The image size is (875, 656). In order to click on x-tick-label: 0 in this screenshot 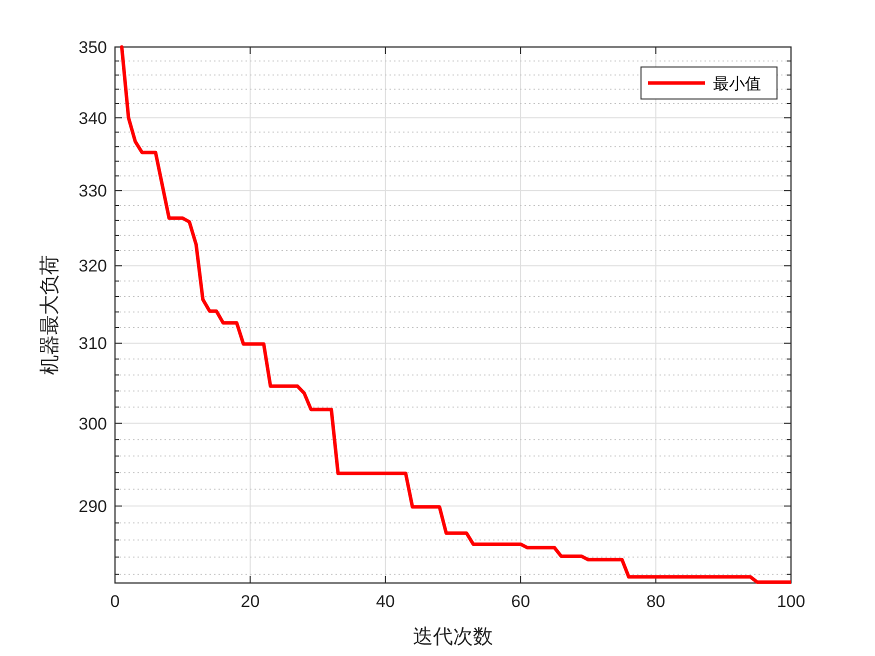, I will do `click(115, 601)`.